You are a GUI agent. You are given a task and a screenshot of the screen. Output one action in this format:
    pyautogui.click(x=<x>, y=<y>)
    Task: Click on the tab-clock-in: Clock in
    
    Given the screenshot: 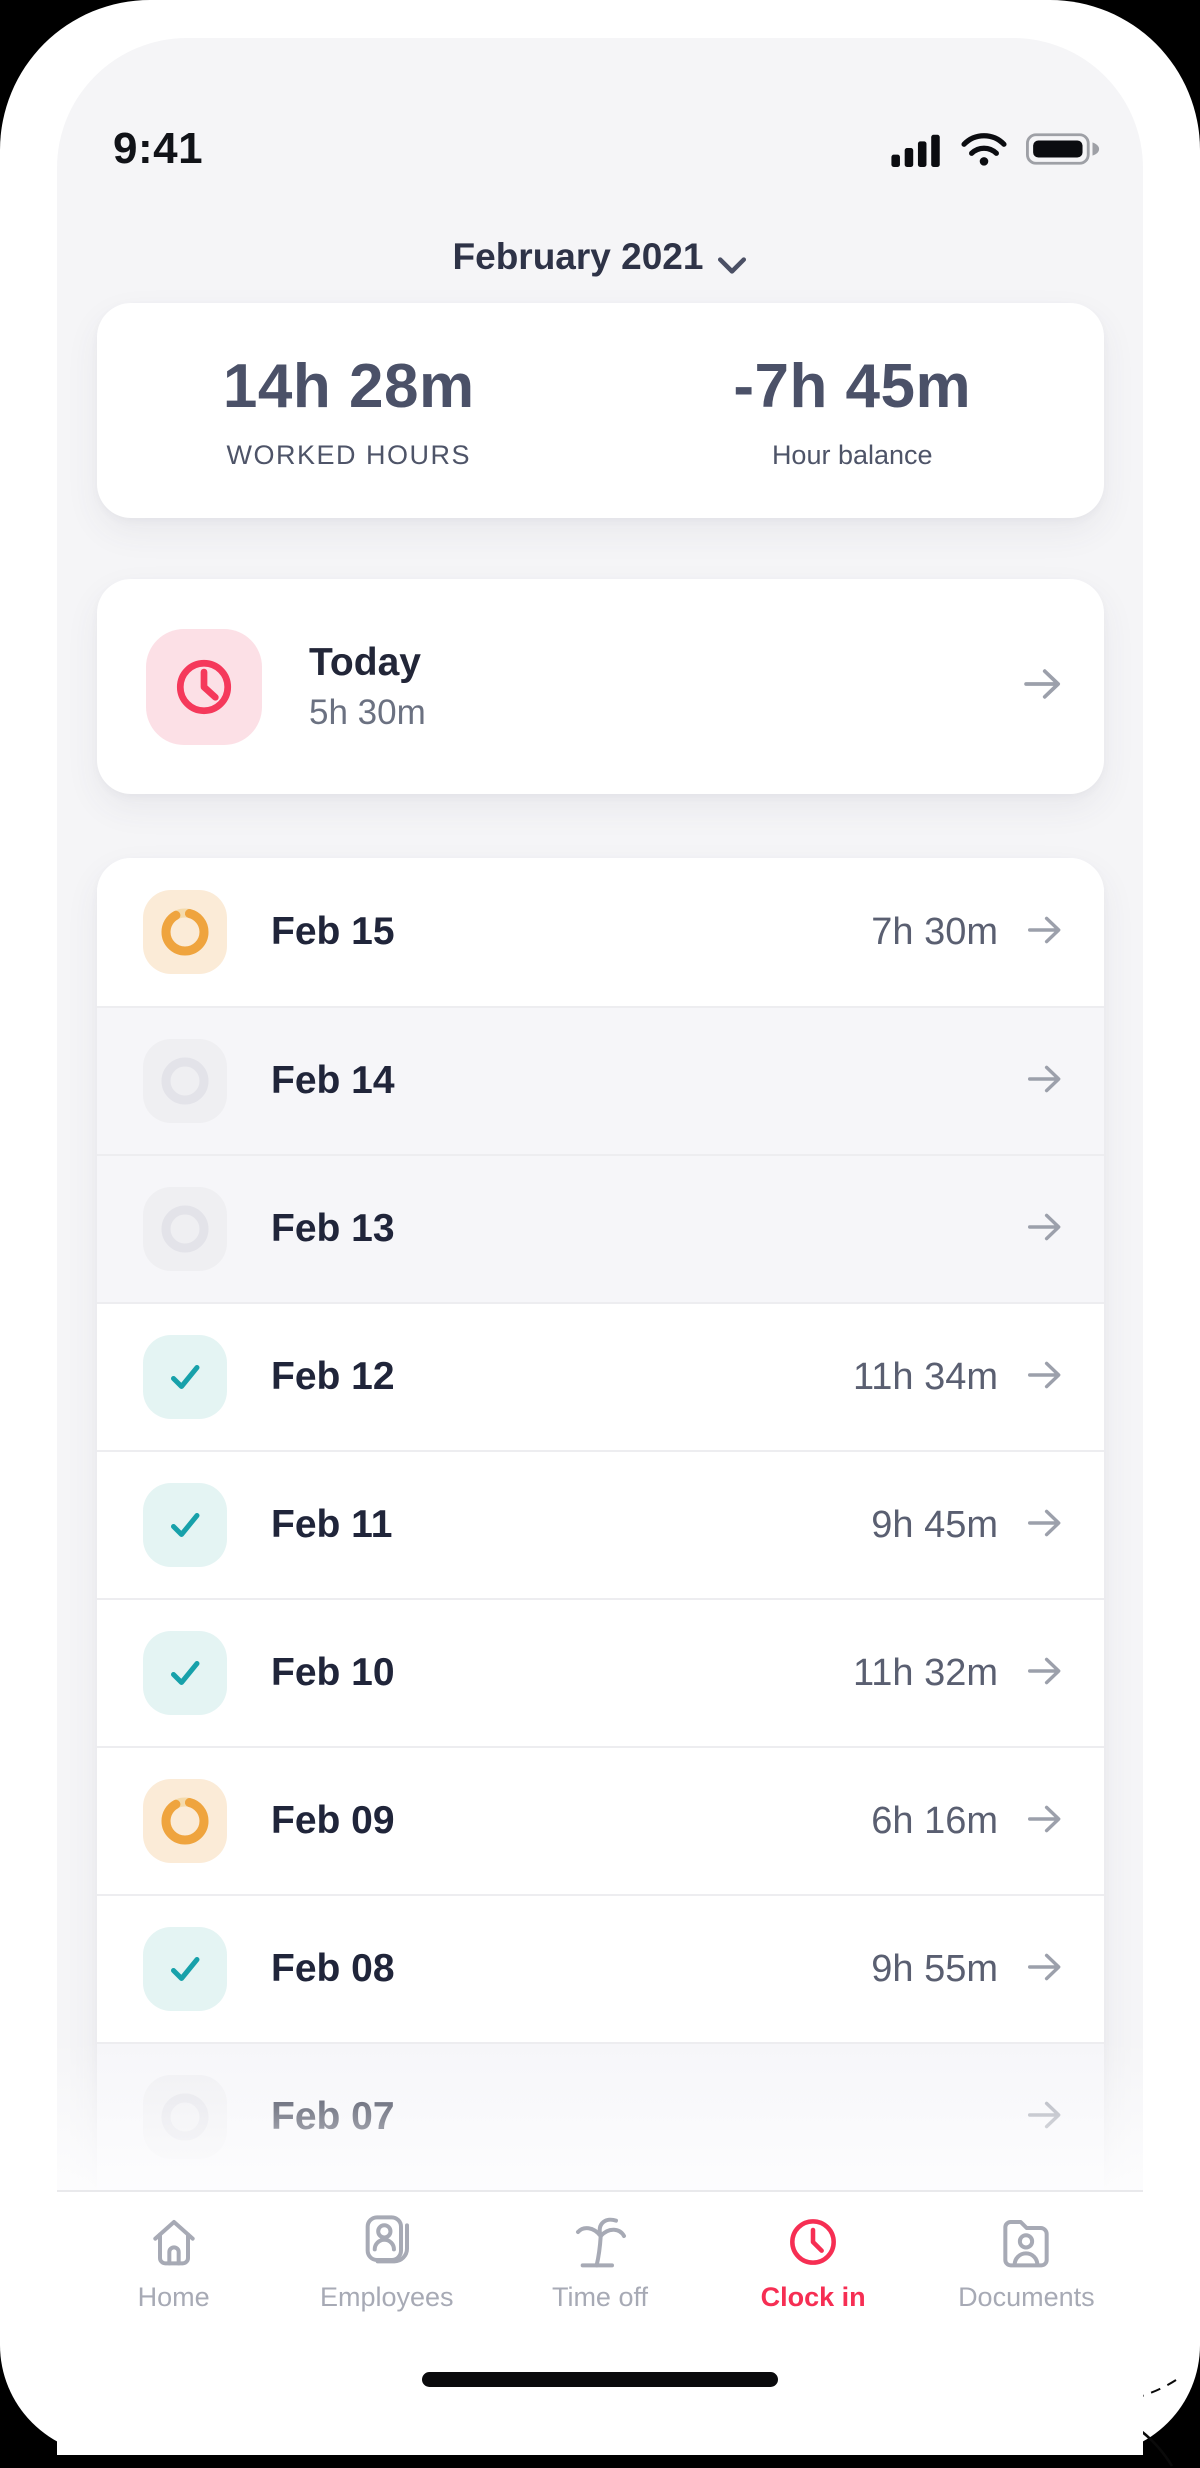 What is the action you would take?
    pyautogui.click(x=813, y=2261)
    